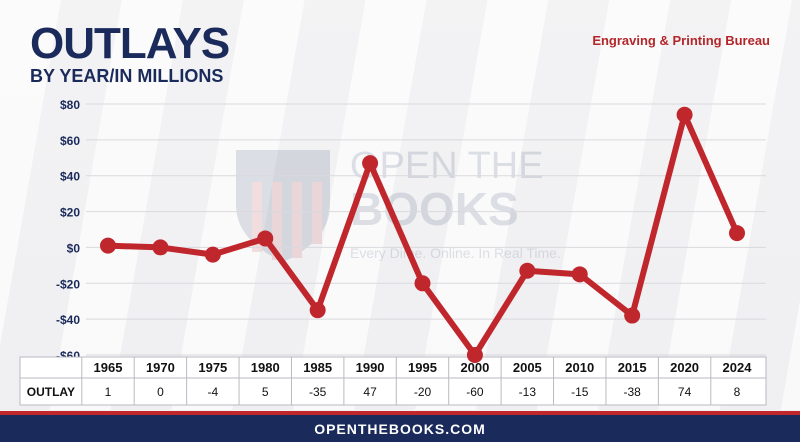 The image size is (800, 442). What do you see at coordinates (283, 206) in the screenshot?
I see `shield-logo-icon` at bounding box center [283, 206].